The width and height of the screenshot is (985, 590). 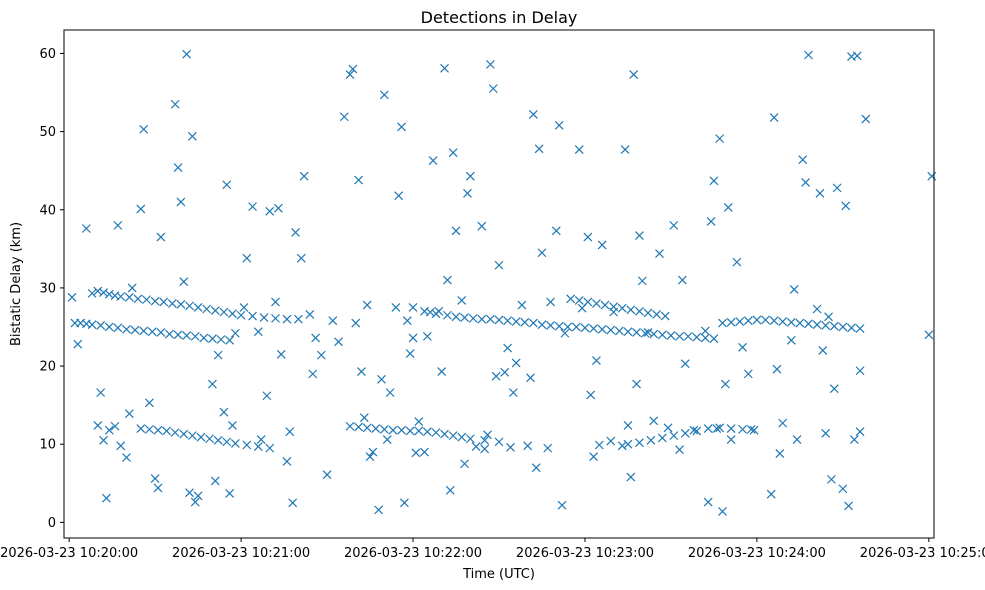 What do you see at coordinates (241, 553) in the screenshot?
I see `x-tick-label: 2026-03-23 10:21:00` at bounding box center [241, 553].